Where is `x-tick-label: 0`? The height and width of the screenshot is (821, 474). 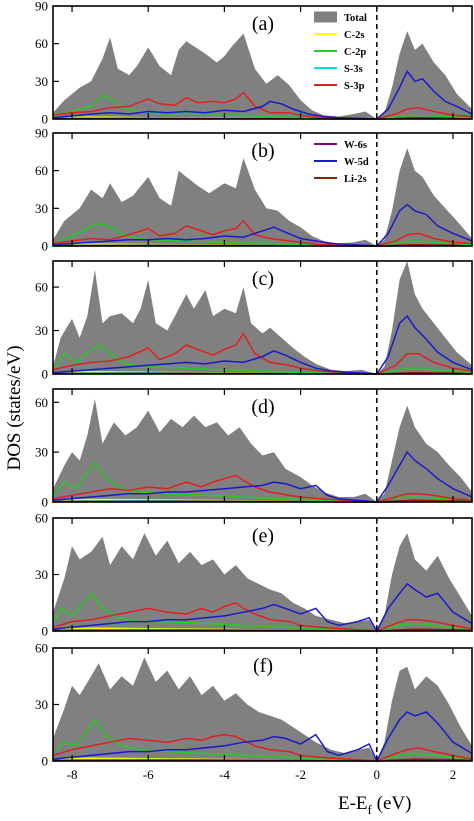
x-tick-label: 0 is located at coordinates (377, 774).